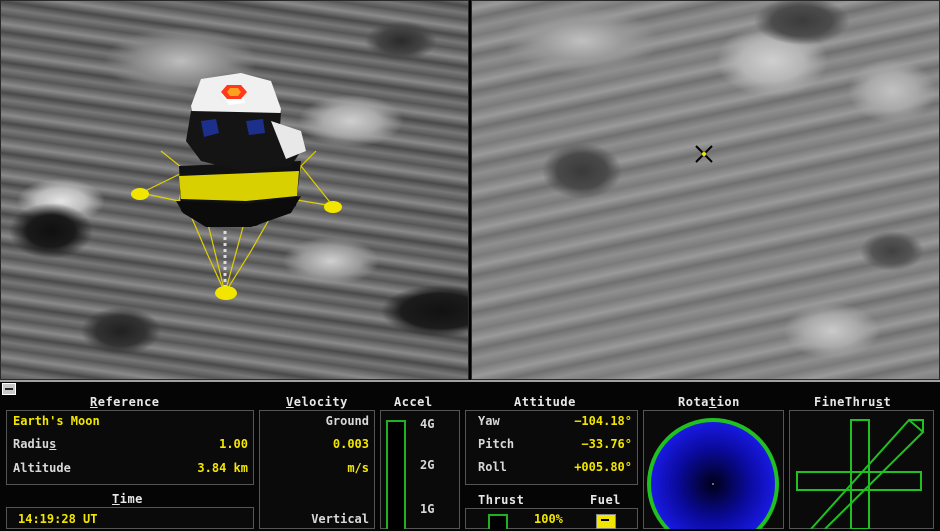 Image resolution: width=940 pixels, height=531 pixels. Describe the element at coordinates (551, 447) in the screenshot. I see `attitude-box` at that location.